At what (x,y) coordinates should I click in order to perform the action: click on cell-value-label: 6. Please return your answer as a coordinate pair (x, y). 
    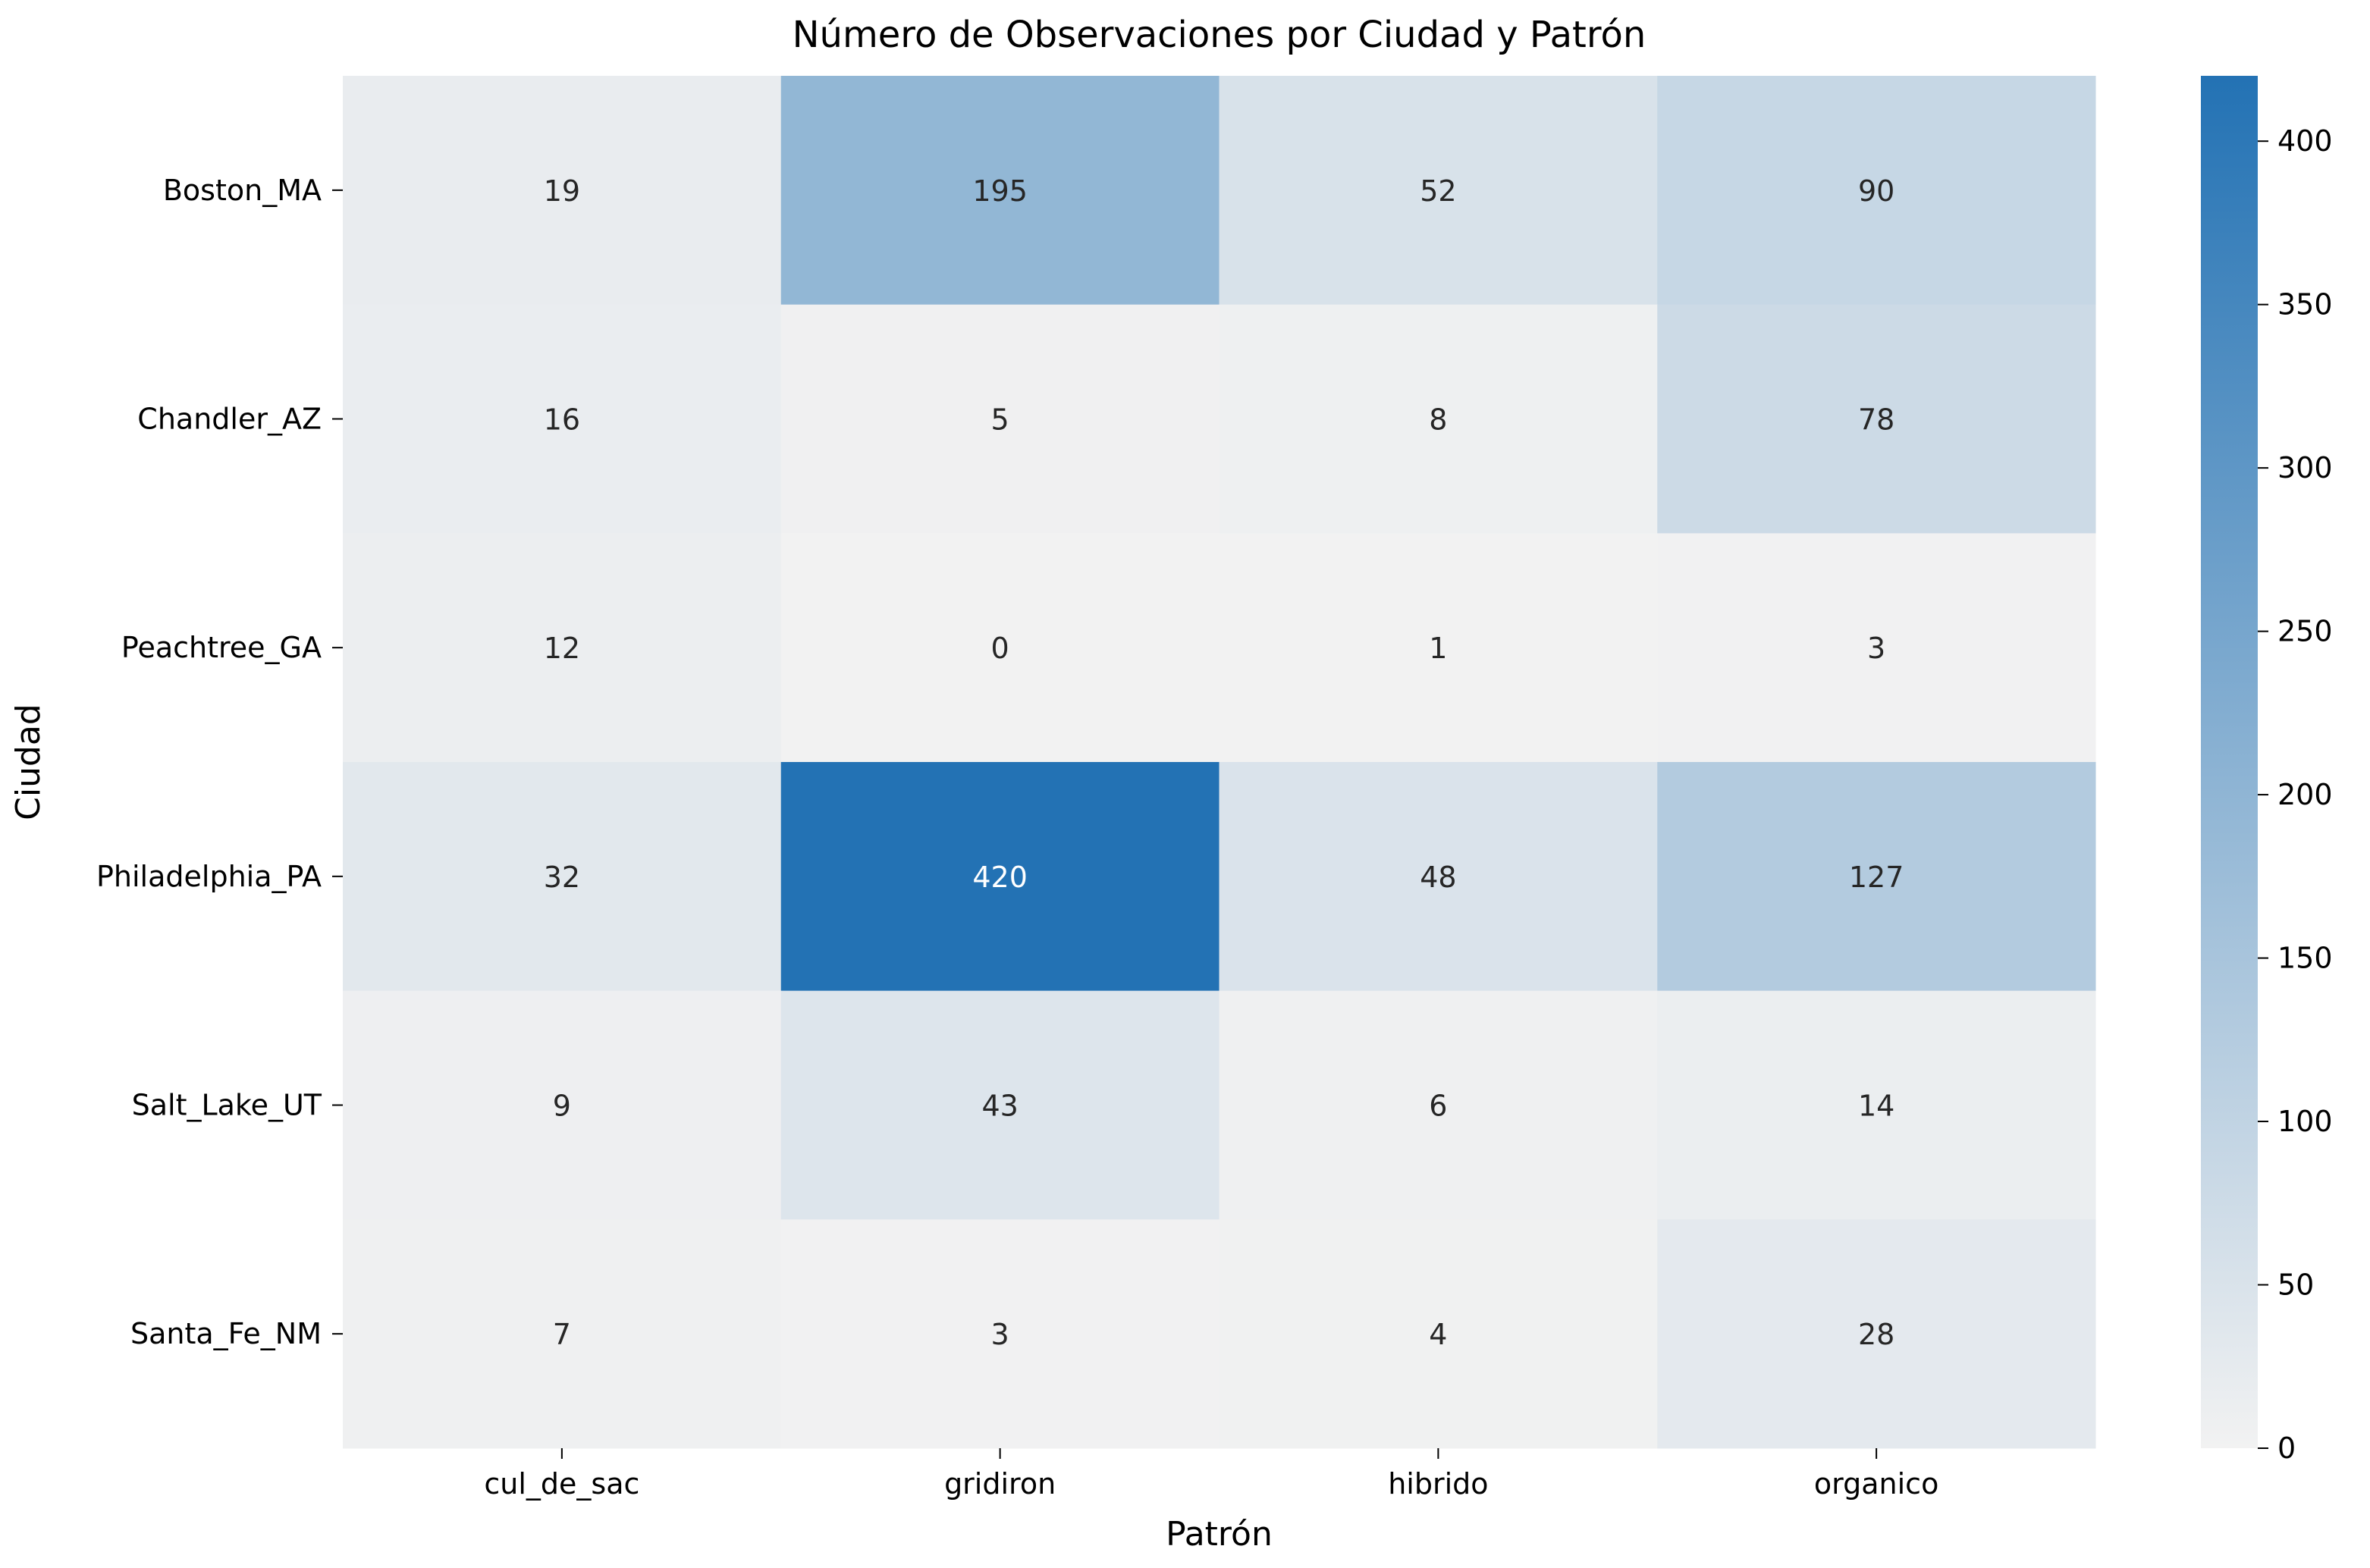
    Looking at the image, I should click on (1438, 1106).